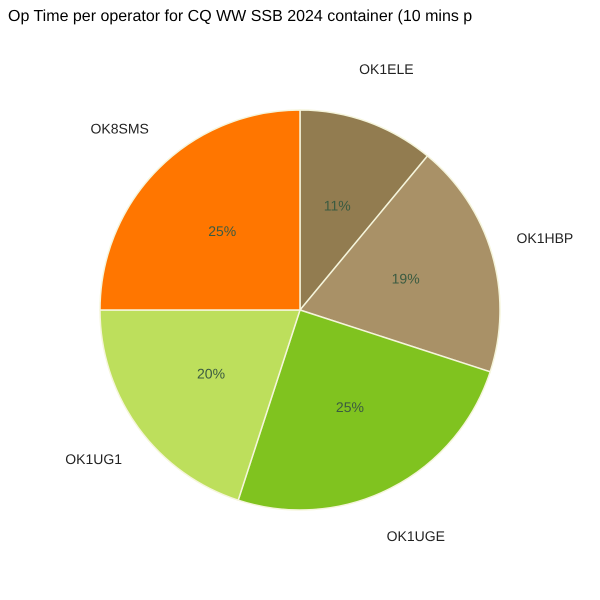 The width and height of the screenshot is (600, 600). What do you see at coordinates (240, 16) in the screenshot?
I see `chart-title: Op Time per operator for CQ WW SSB 2024 container (10 mins p` at bounding box center [240, 16].